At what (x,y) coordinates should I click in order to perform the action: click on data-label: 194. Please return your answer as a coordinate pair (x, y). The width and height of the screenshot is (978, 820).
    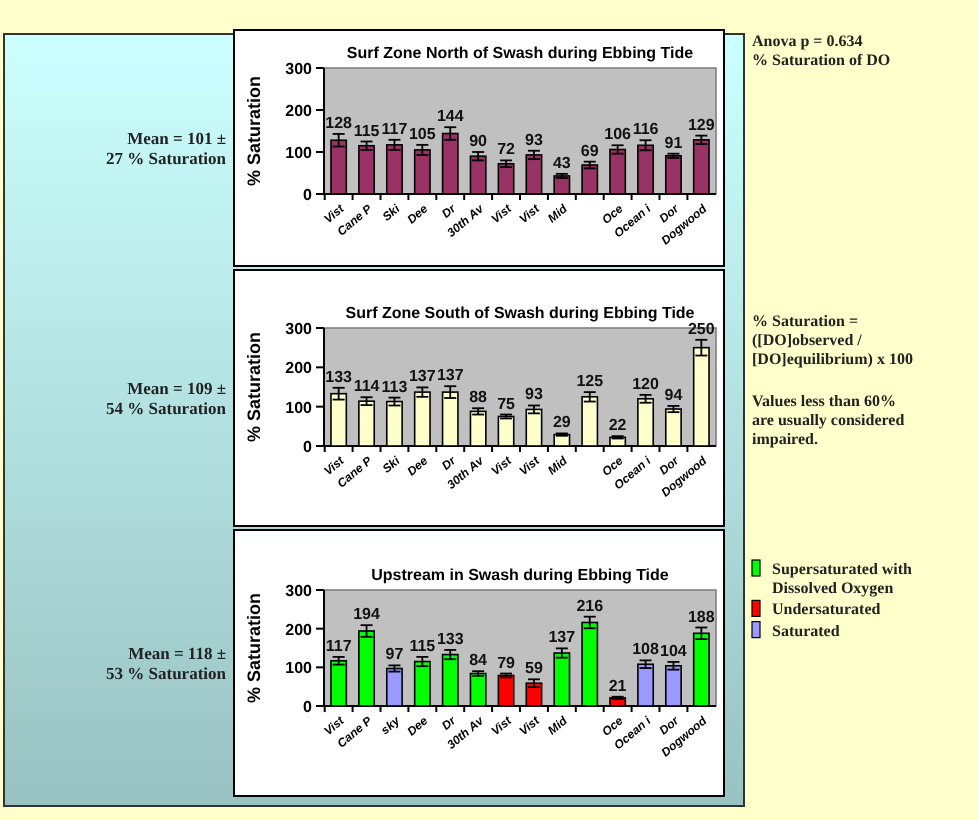
    Looking at the image, I should click on (367, 614).